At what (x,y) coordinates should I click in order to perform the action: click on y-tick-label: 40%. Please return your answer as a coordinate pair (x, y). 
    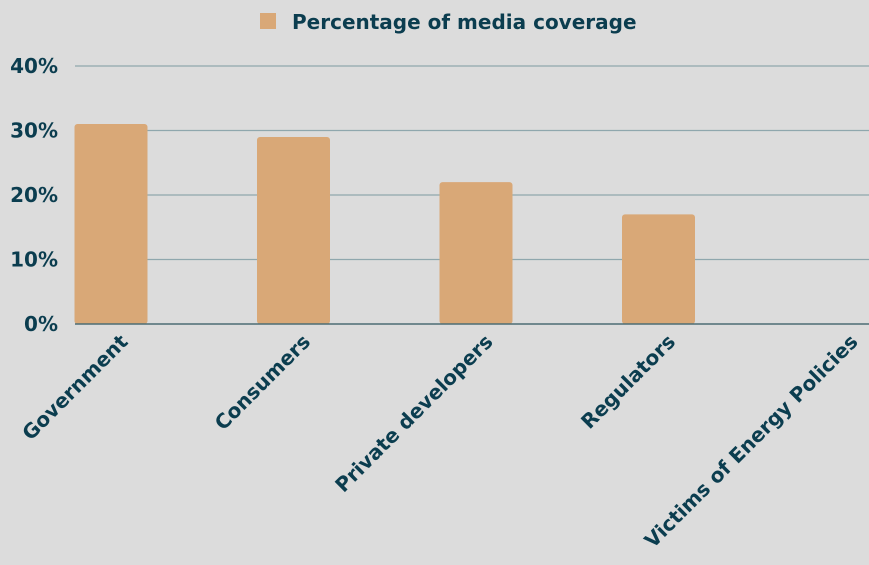
    Looking at the image, I should click on (34, 66).